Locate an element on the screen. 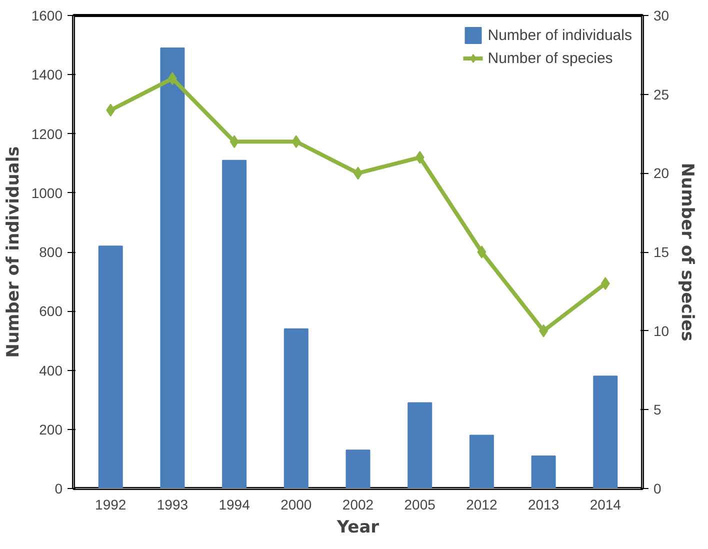 The height and width of the screenshot is (549, 708). legend-label: Number of species is located at coordinates (550, 58).